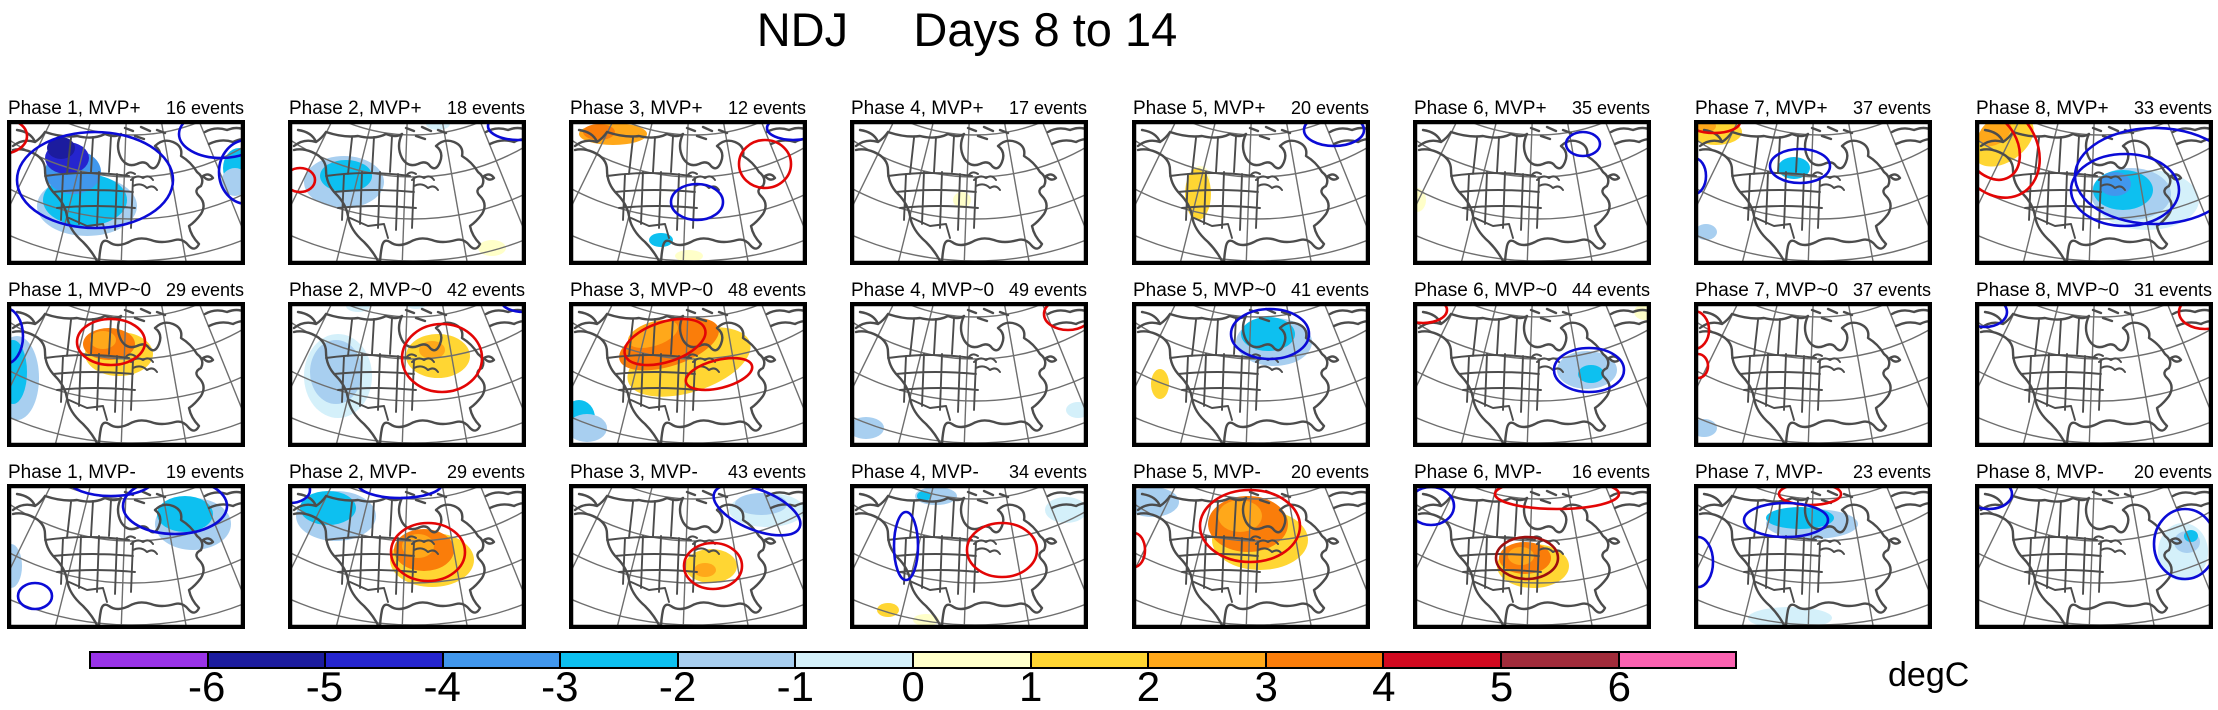 This screenshot has height=710, width=2218. I want to click on colorbar-tick-label: -1, so click(795, 686).